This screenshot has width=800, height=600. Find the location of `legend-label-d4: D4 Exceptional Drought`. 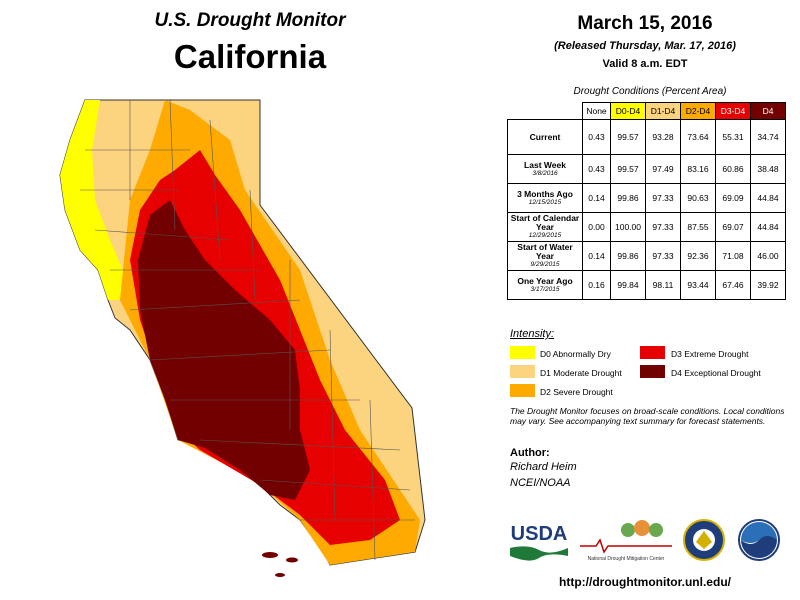

legend-label-d4: D4 Exceptional Drought is located at coordinates (716, 373).